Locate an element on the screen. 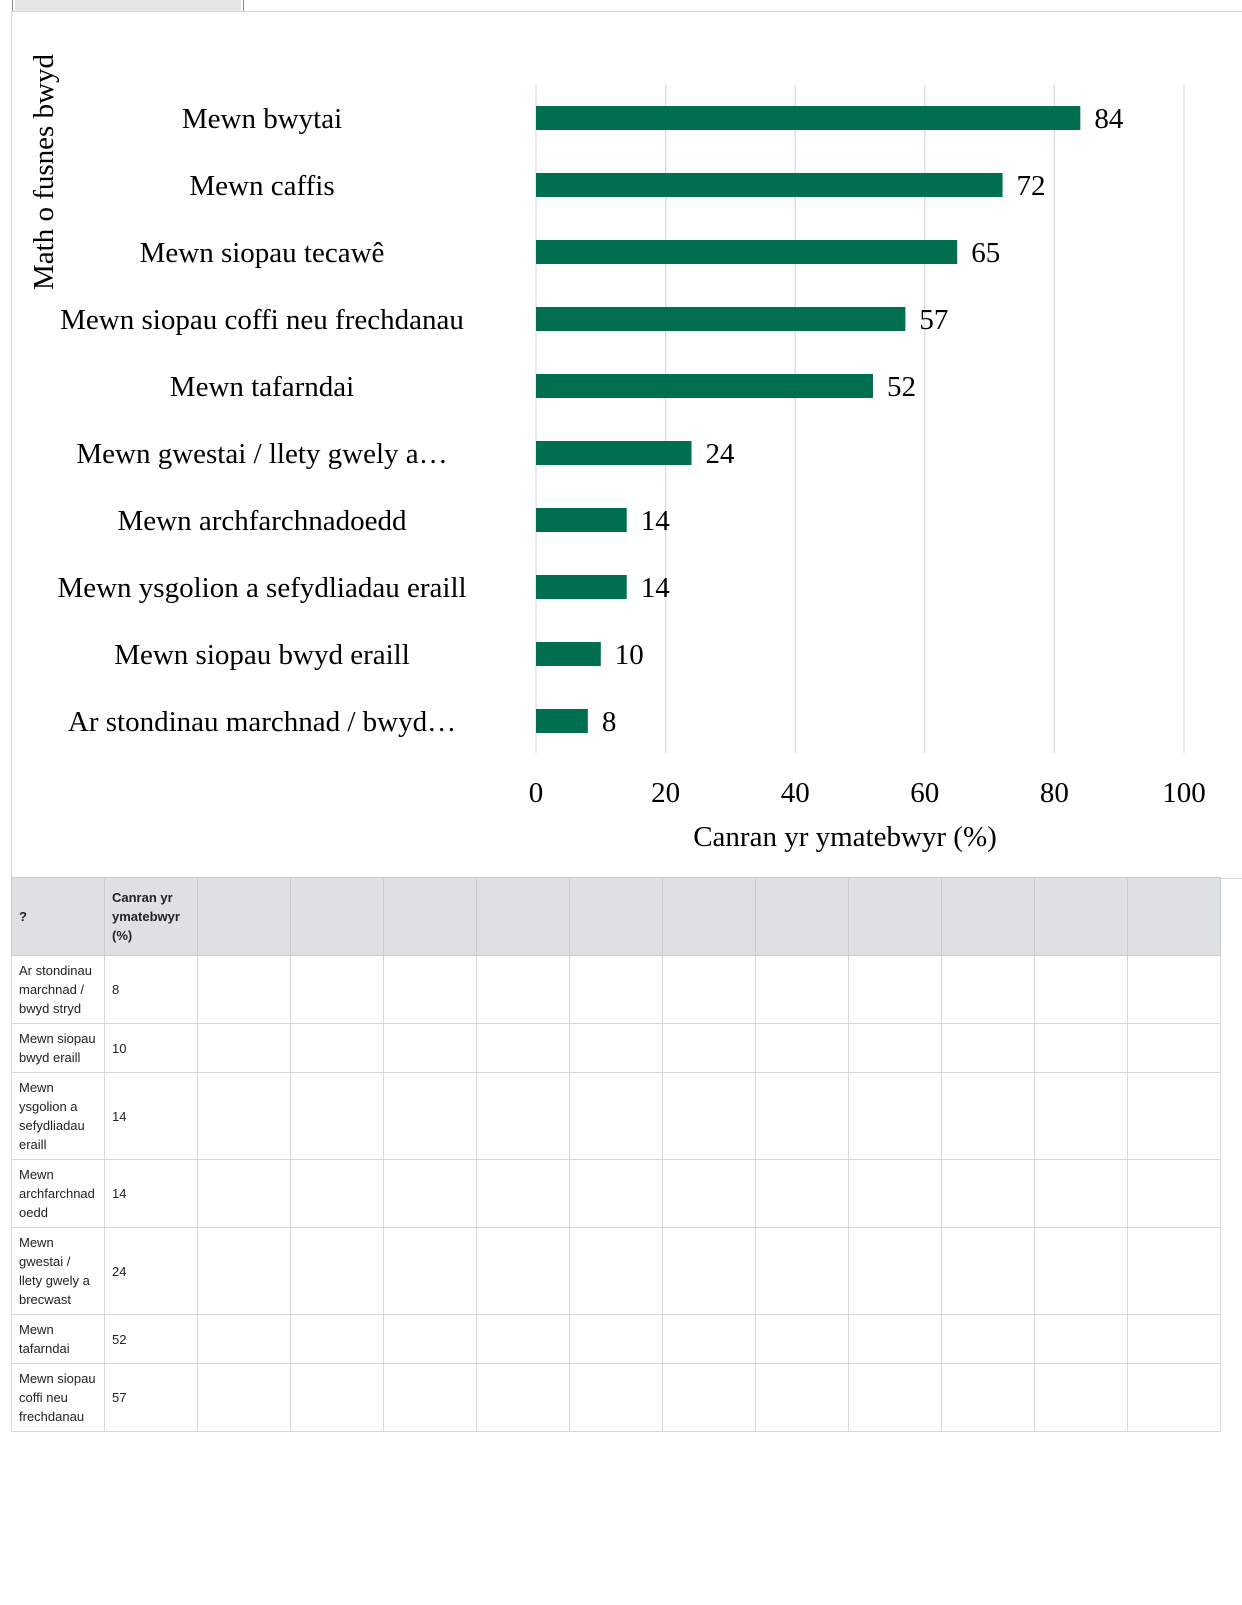 Image resolution: width=1242 pixels, height=1605 pixels. table-cell: 14 is located at coordinates (151, 1116).